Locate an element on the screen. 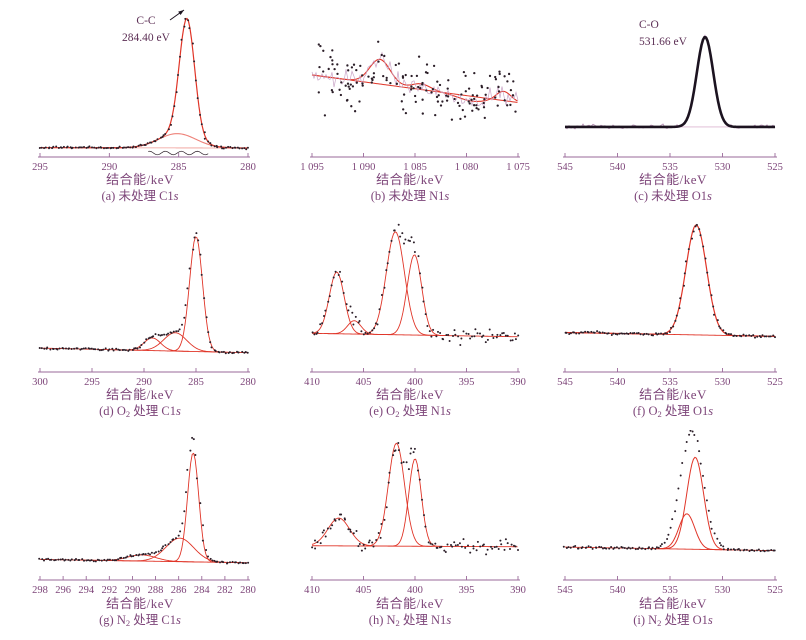 The width and height of the screenshot is (806, 640). tick-label: 282 is located at coordinates (225, 590).